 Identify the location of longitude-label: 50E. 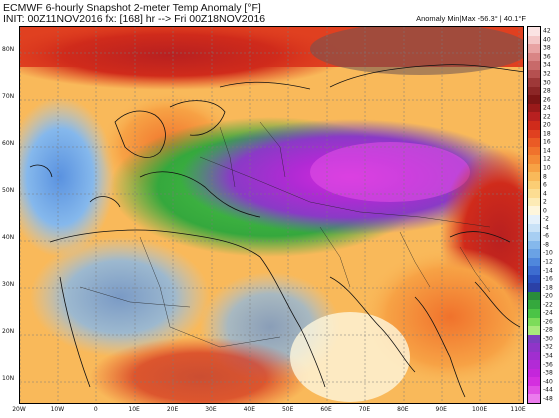
(287, 409).